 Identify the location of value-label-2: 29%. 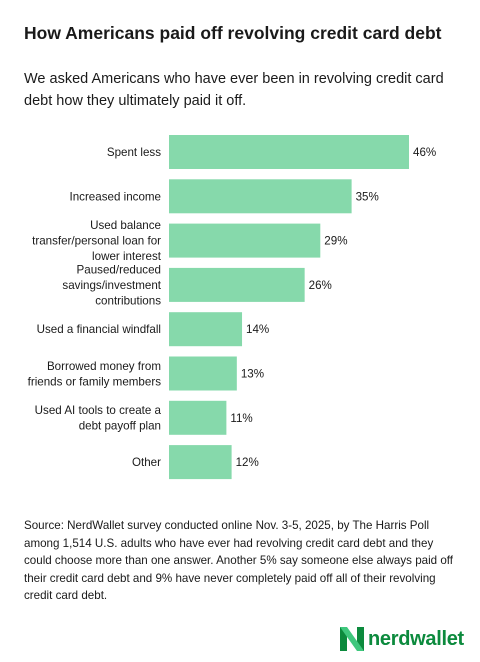
(335, 241).